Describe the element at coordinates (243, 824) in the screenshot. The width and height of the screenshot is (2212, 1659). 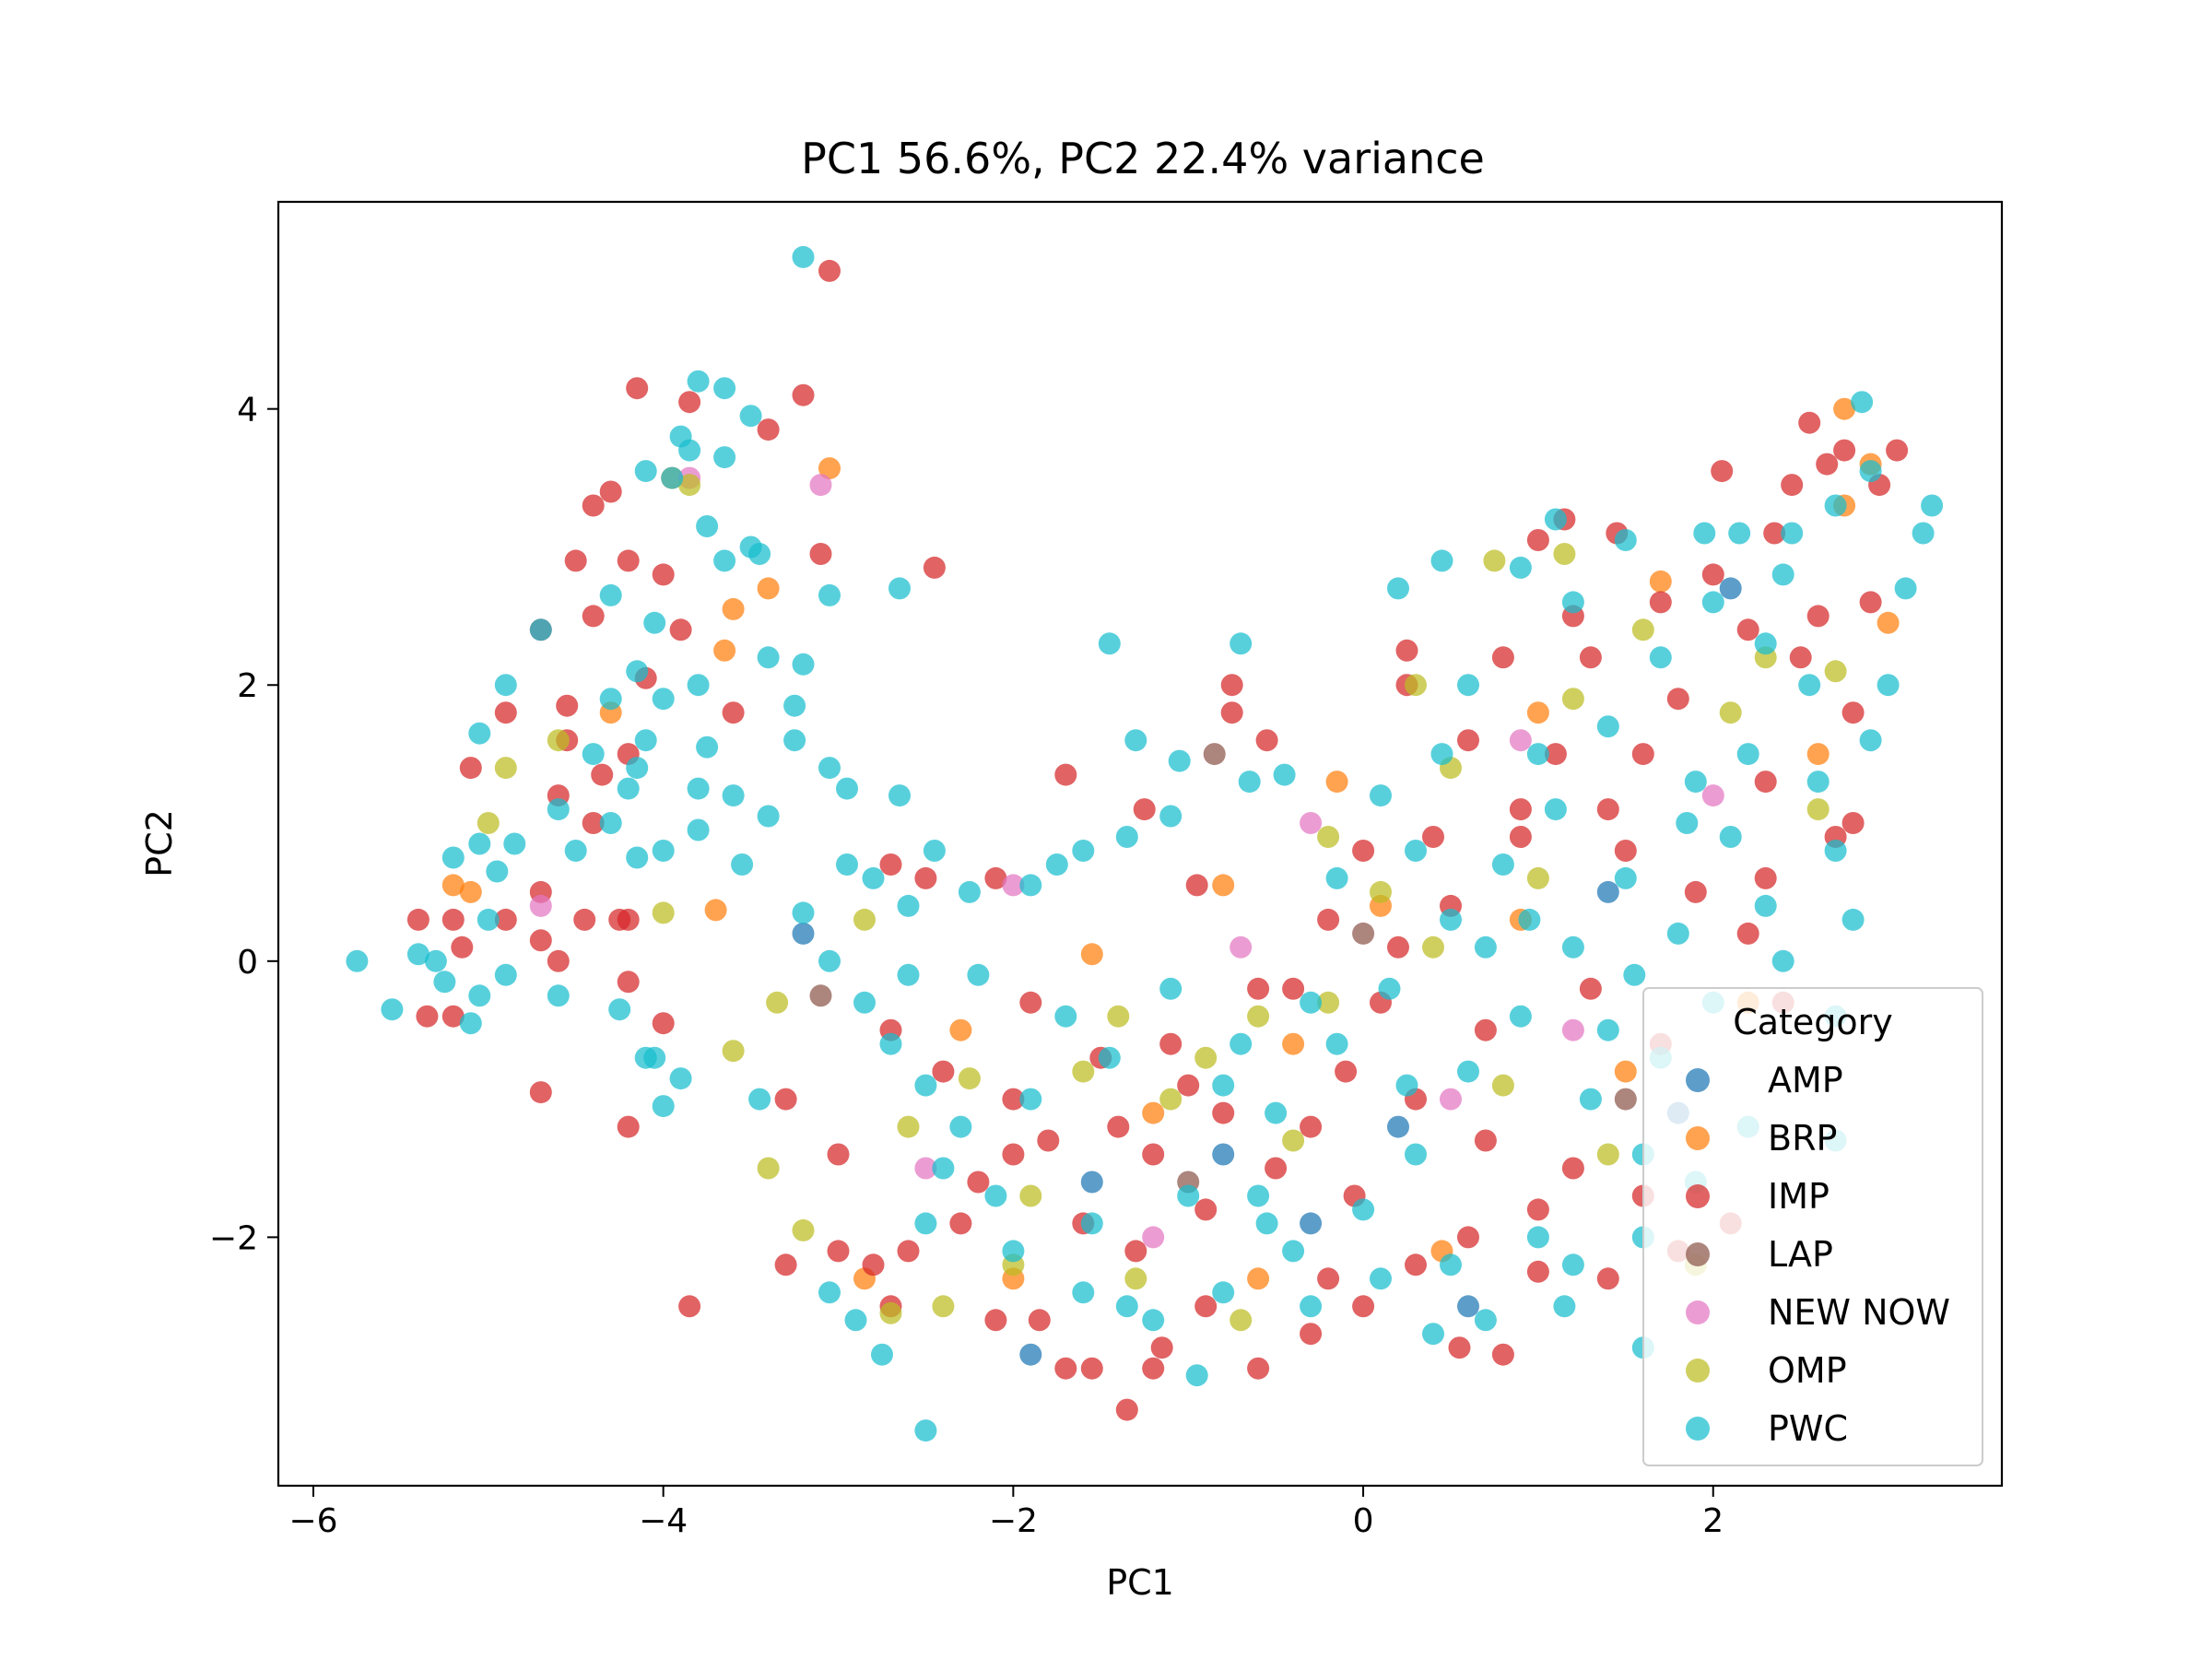
I see `y-axis: −2 0 2 4` at that location.